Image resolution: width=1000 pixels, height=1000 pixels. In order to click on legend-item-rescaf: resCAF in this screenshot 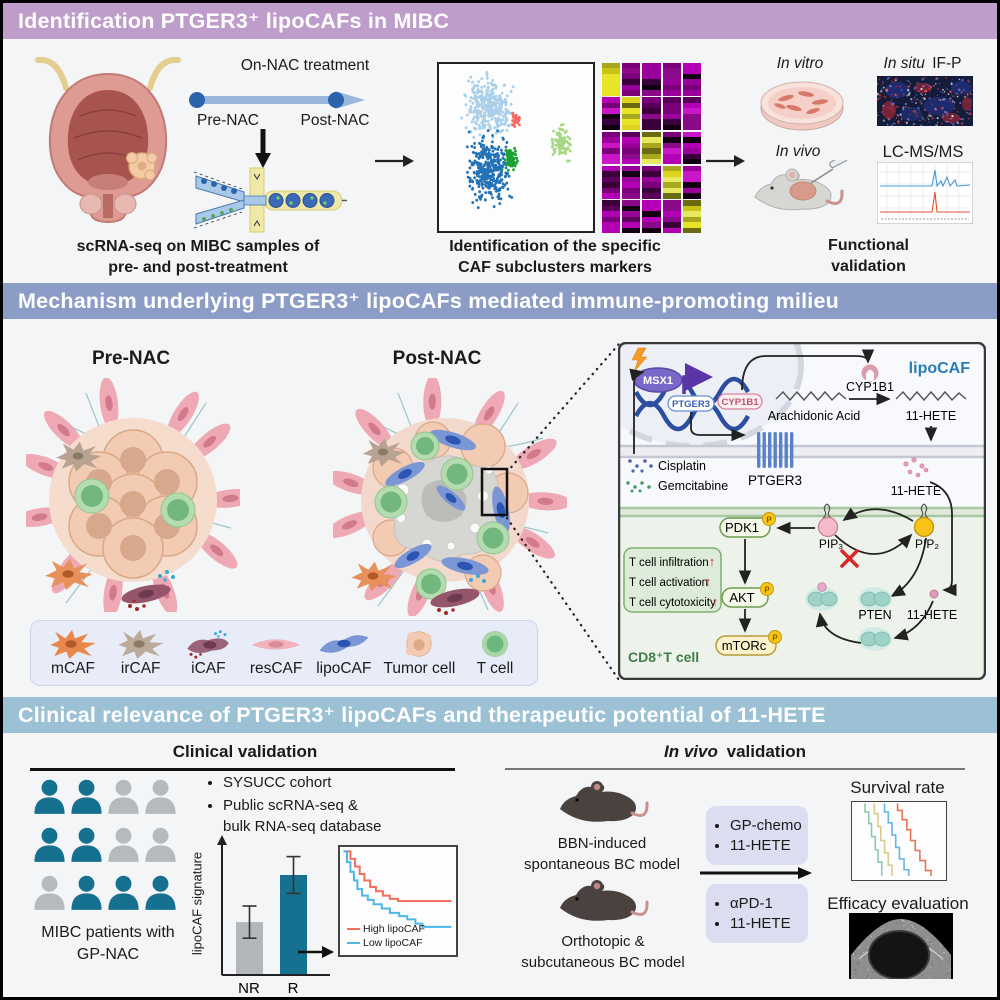, I will do `click(276, 653)`.